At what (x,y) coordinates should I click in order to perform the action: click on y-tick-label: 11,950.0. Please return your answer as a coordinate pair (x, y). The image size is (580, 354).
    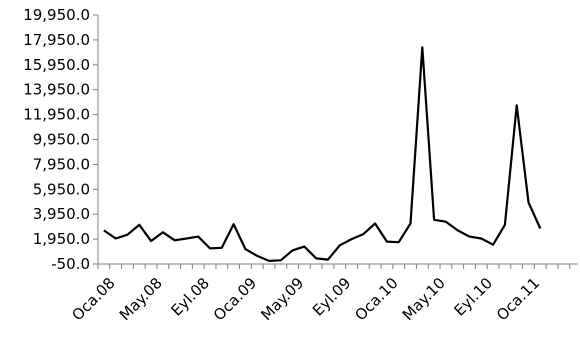
    Looking at the image, I should click on (56, 115).